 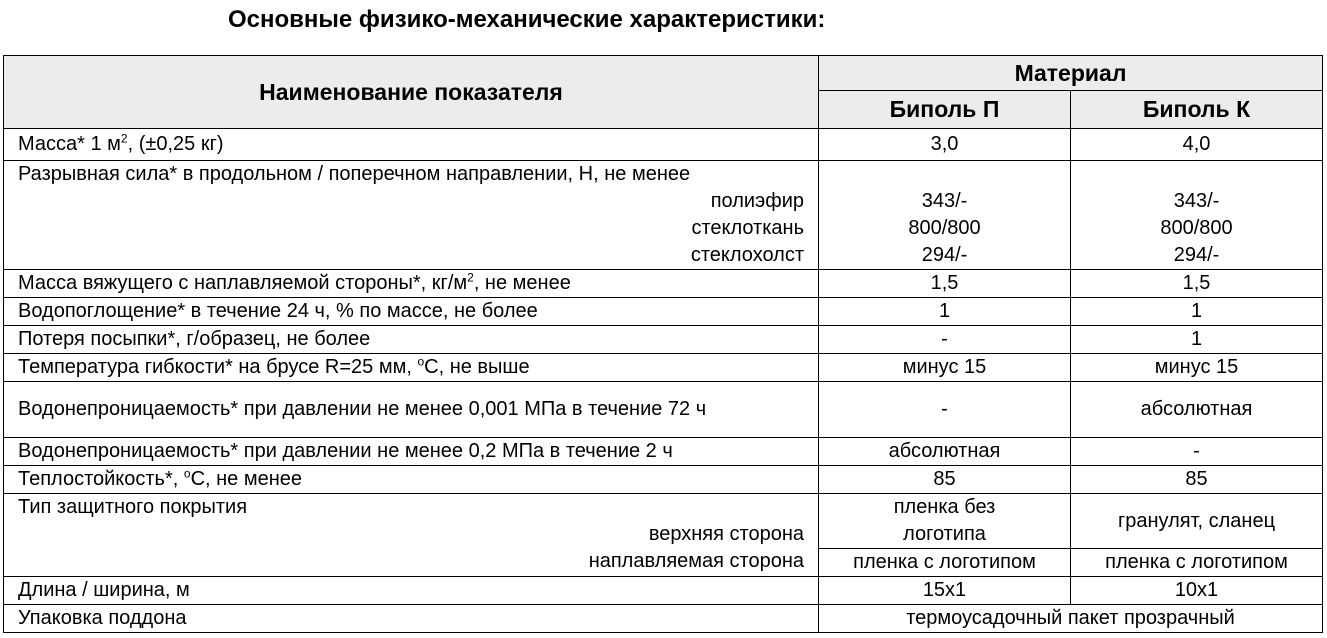 I want to click on label-part: С, не менее, so click(x=246, y=479).